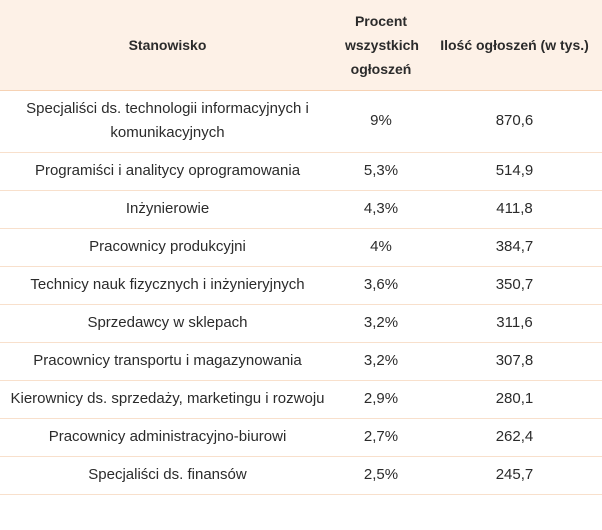 This screenshot has width=602, height=530. I want to click on table-row: Pracownicy produkcyjni 4% 384,7, so click(301, 247).